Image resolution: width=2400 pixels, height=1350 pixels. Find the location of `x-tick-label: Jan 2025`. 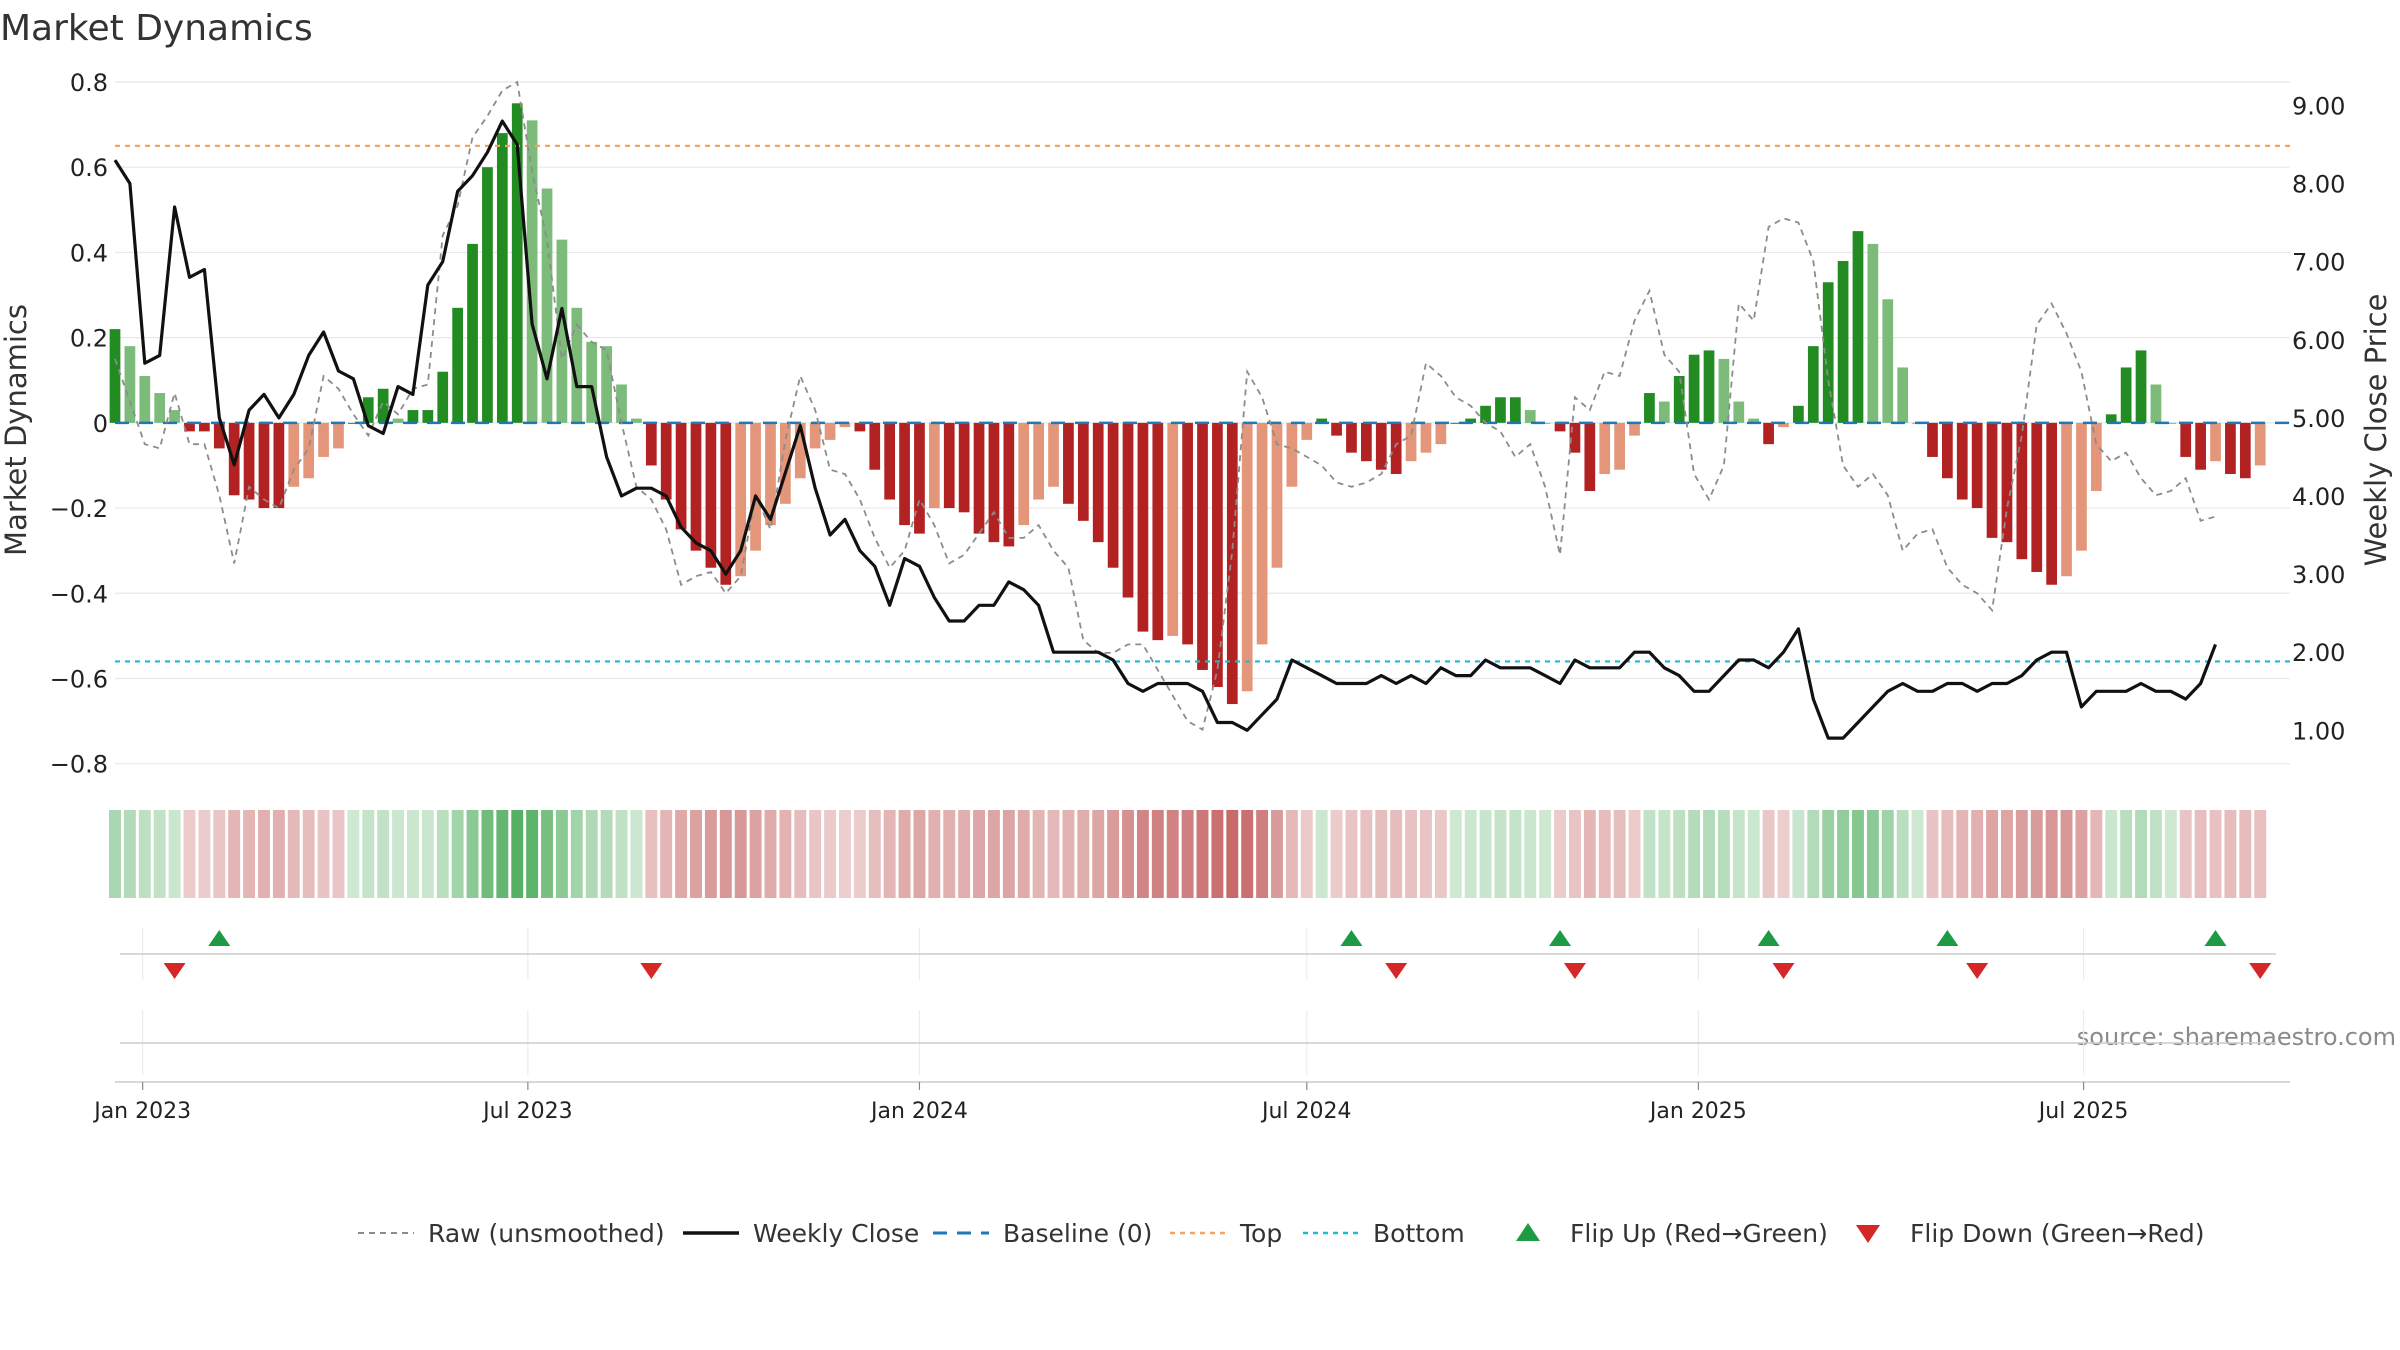

x-tick-label: Jan 2025 is located at coordinates (1697, 1111).